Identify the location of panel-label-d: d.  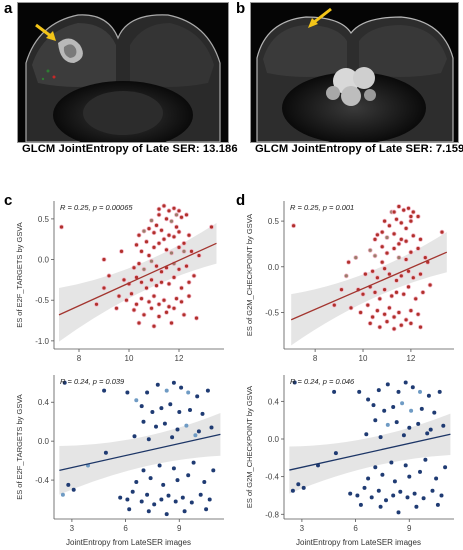
(241, 200).